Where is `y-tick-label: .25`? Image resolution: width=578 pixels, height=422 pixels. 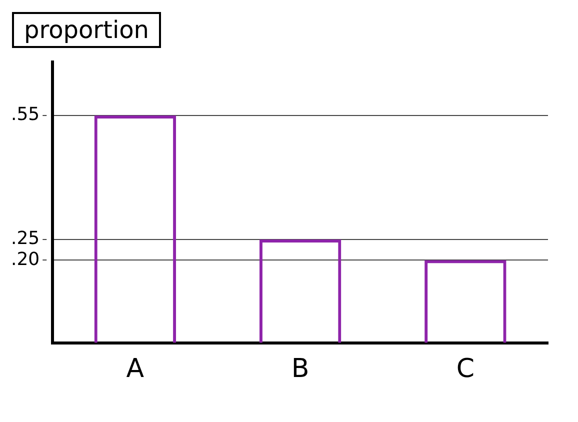 y-tick-label: .25 is located at coordinates (25, 239).